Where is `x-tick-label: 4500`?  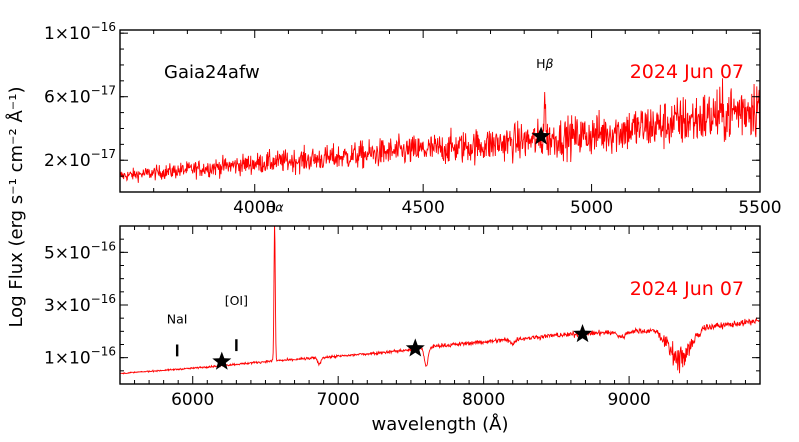
x-tick-label: 4500 is located at coordinates (423, 208).